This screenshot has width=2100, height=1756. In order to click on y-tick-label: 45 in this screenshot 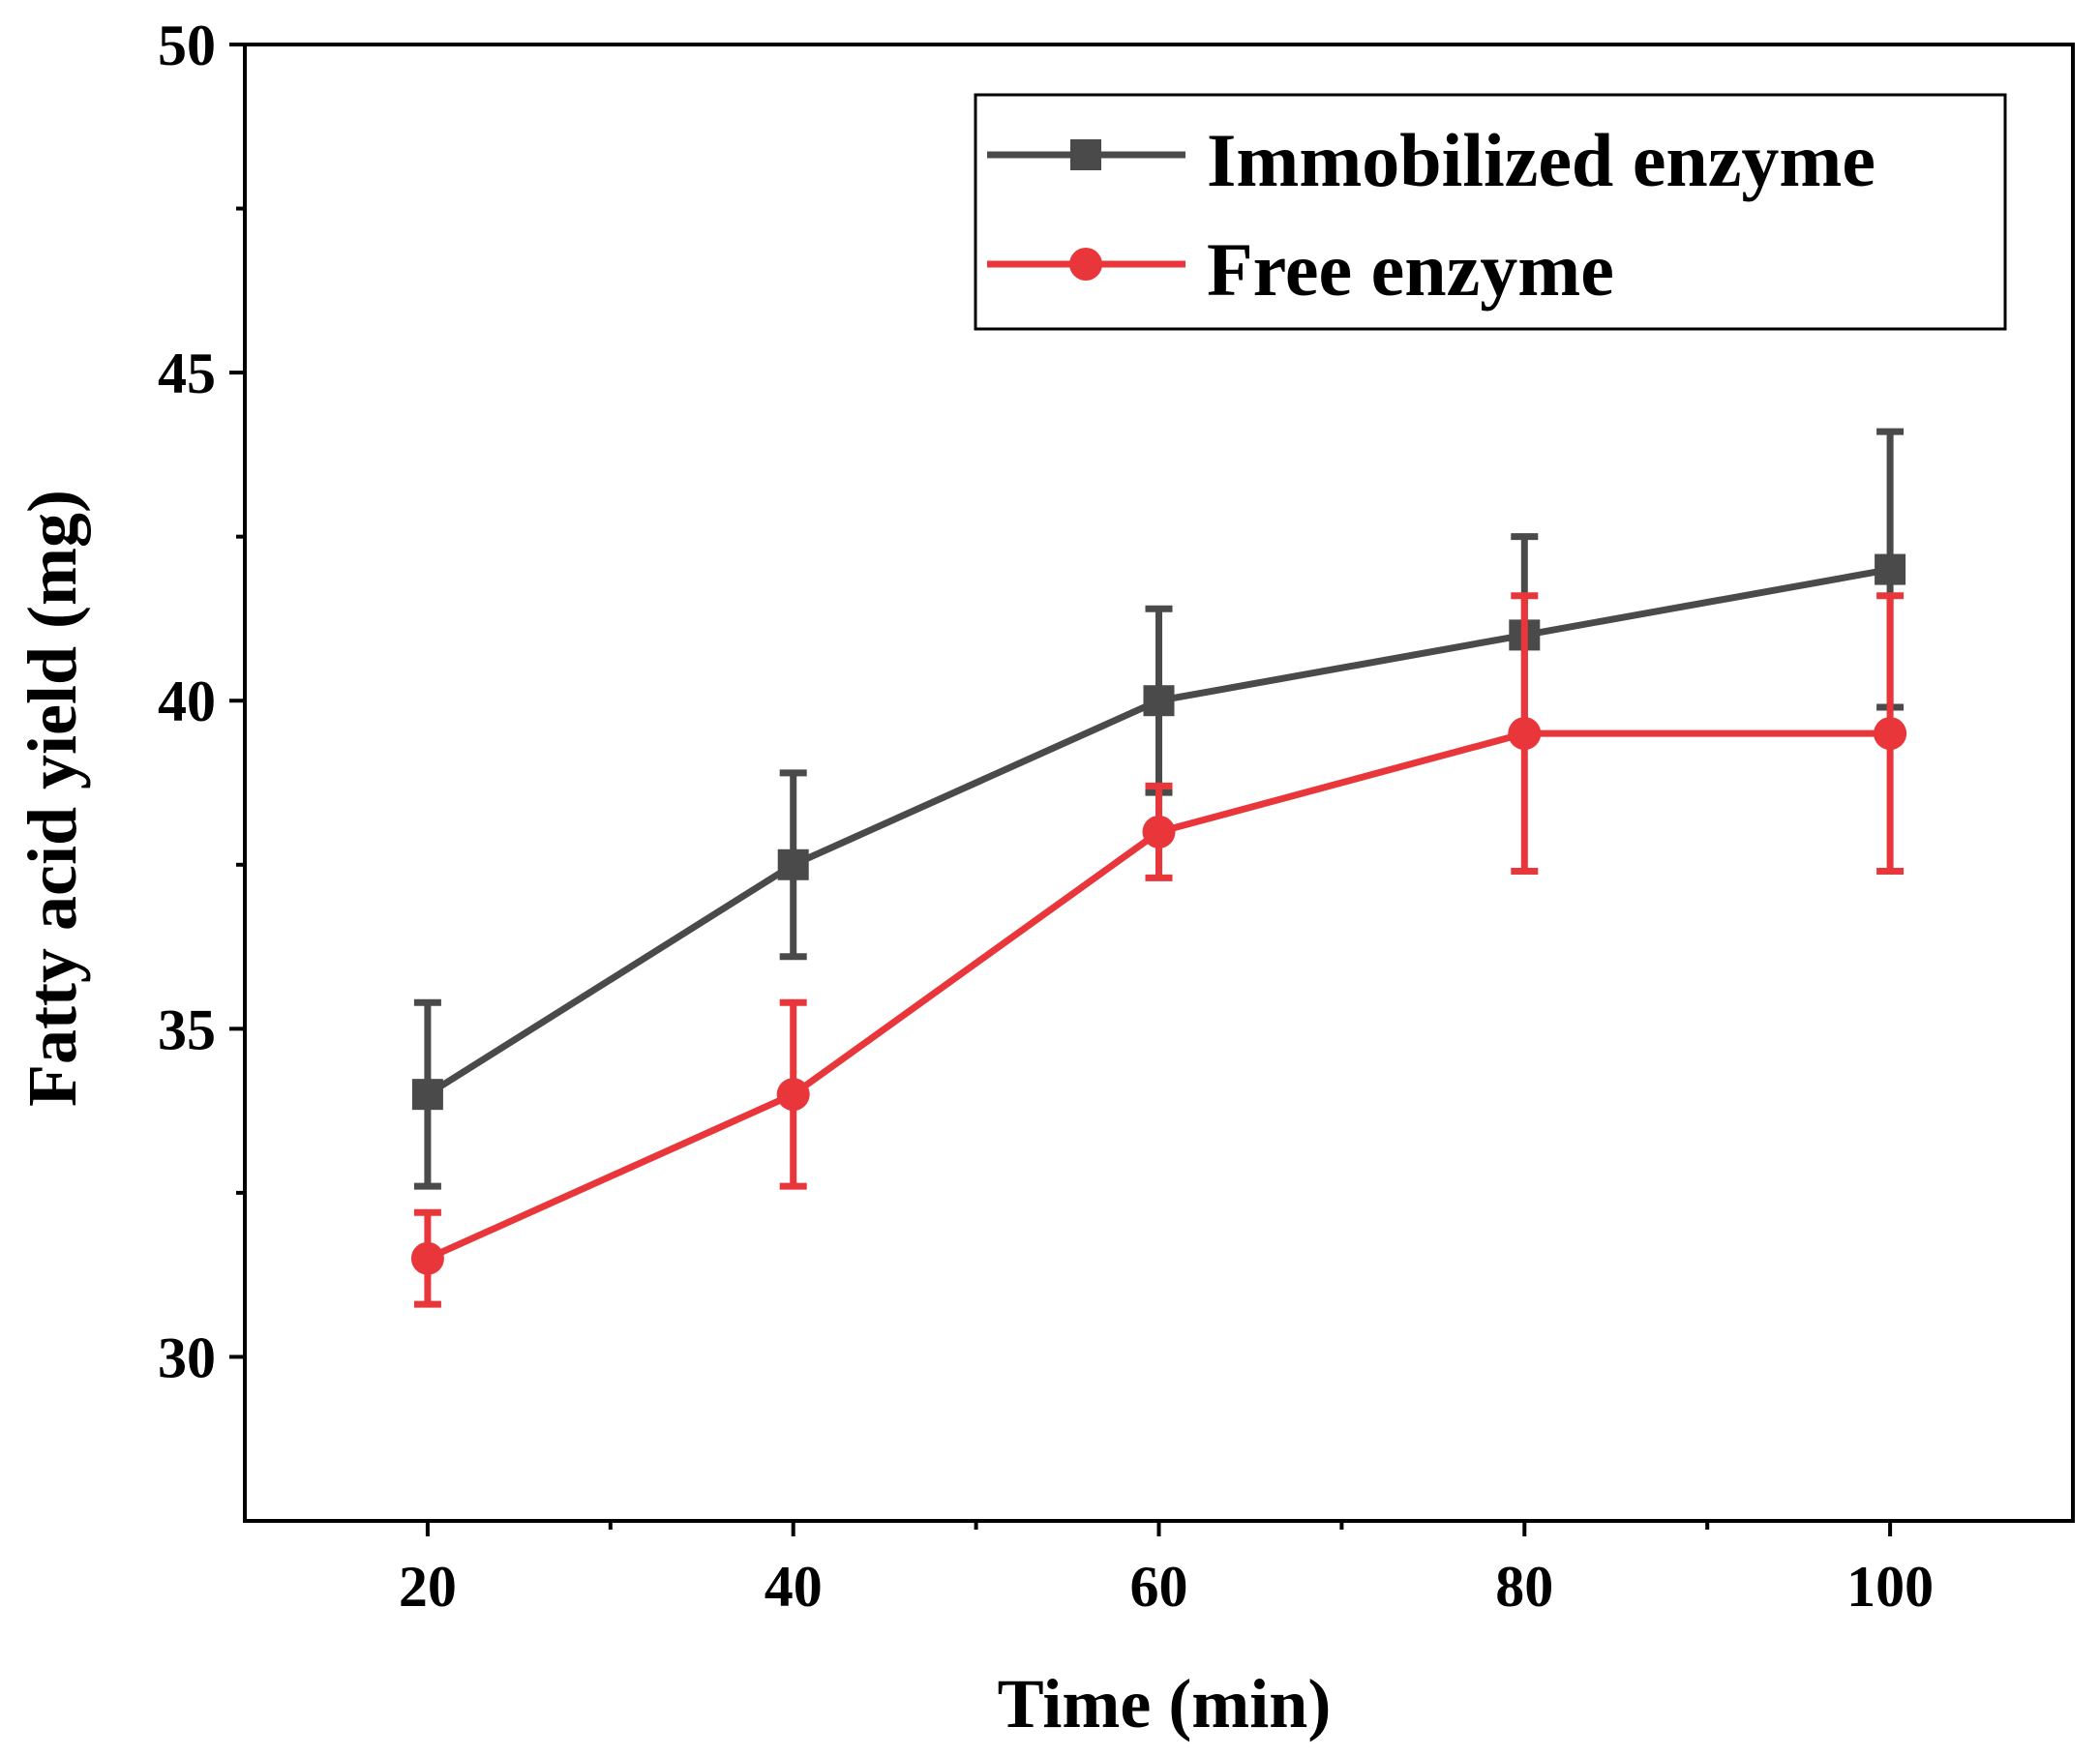, I will do `click(187, 373)`.